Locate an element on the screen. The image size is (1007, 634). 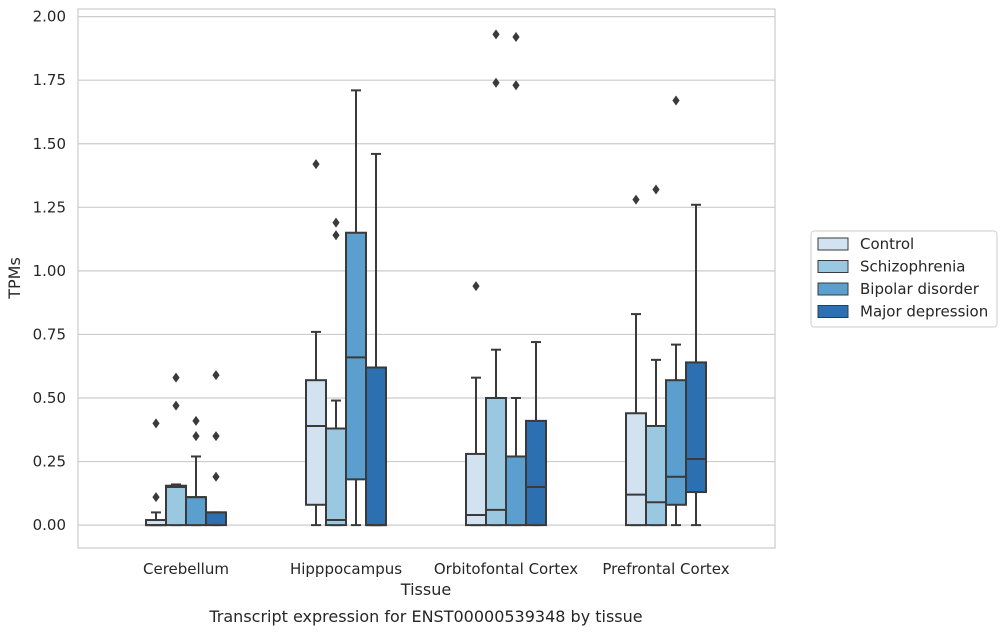
x-tick-label: Prefrontal Cortex is located at coordinates (665, 569).